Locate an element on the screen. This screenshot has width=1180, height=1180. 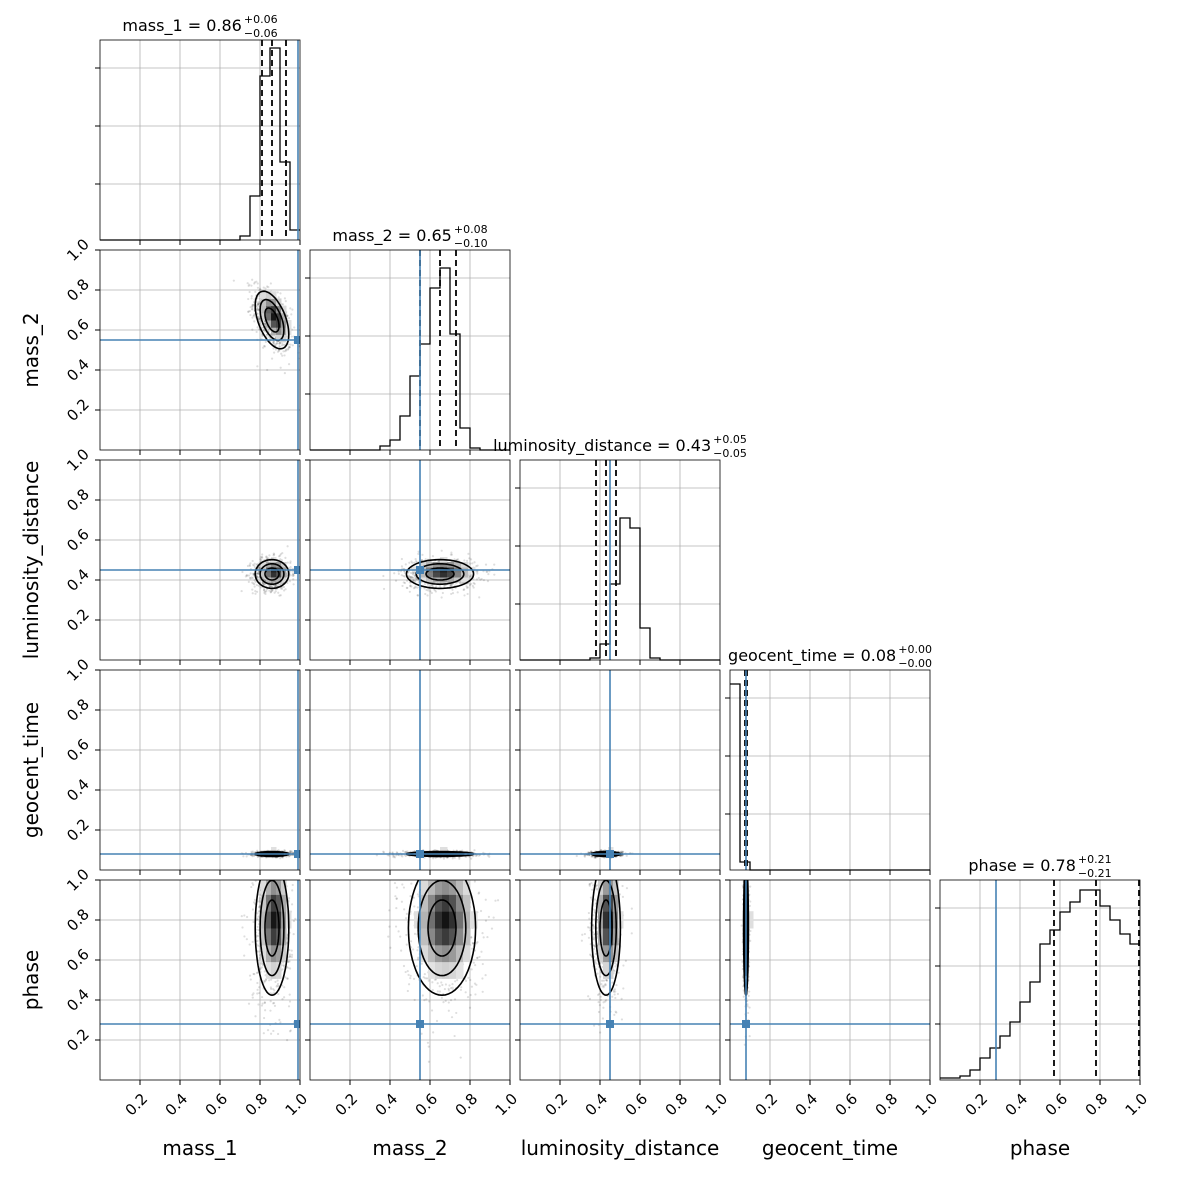
density-region is located at coordinates (410, 560).